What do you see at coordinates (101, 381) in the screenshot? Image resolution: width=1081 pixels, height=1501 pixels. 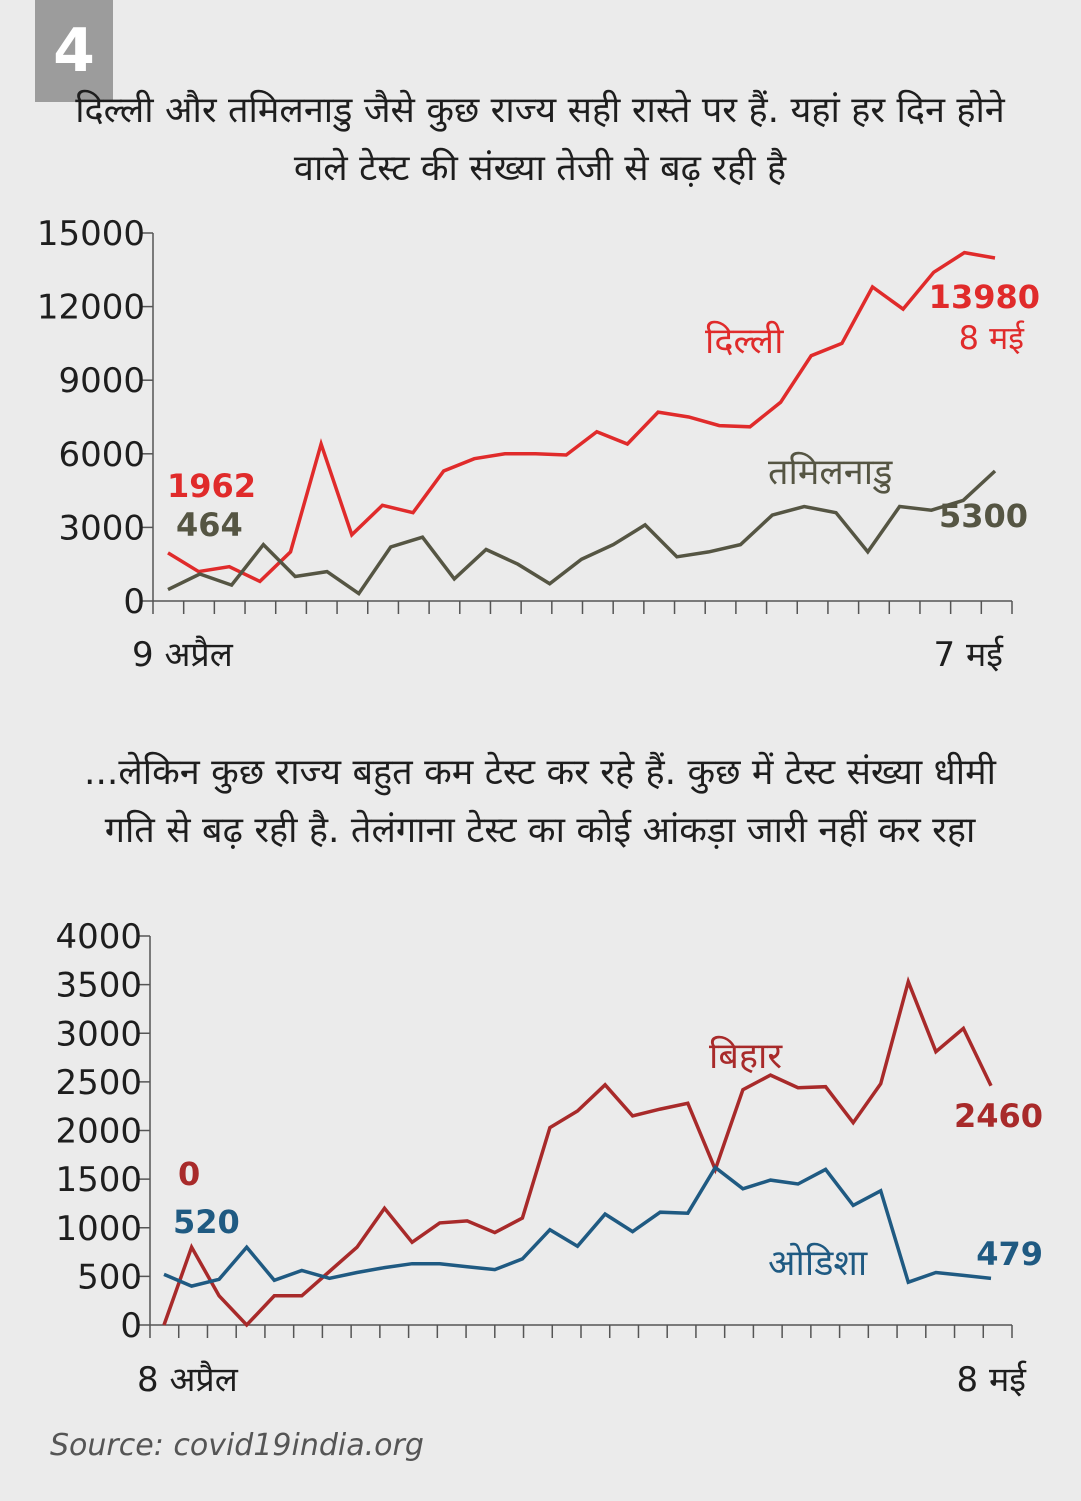 I see `chart1-y-tick-label: 9000` at bounding box center [101, 381].